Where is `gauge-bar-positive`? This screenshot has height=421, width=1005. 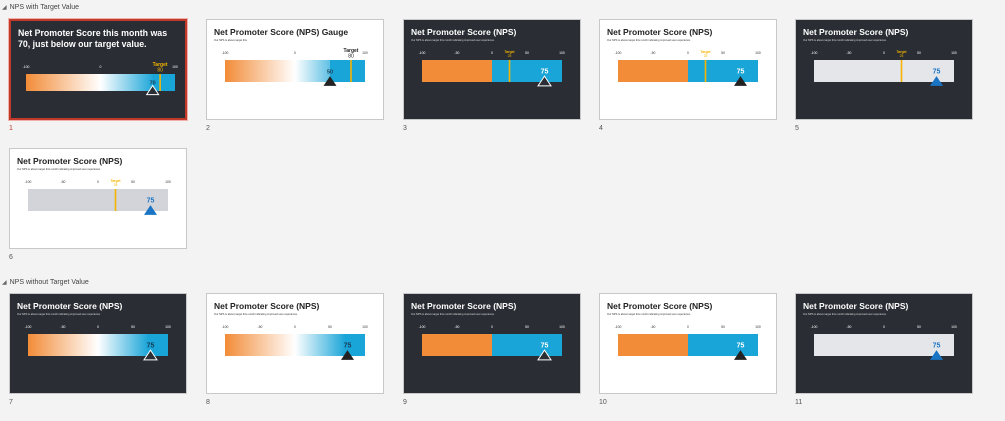
gauge-bar-positive is located at coordinates (723, 345).